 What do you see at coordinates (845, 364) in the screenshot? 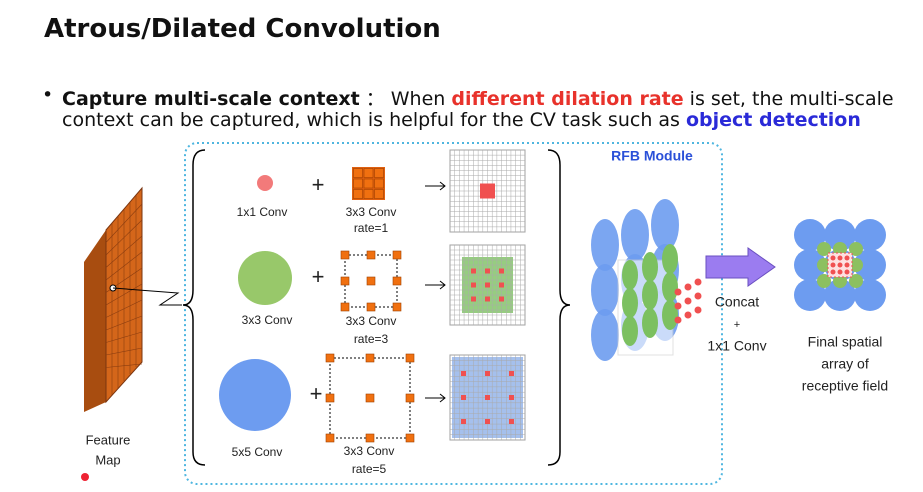
I see `output-label: array of` at bounding box center [845, 364].